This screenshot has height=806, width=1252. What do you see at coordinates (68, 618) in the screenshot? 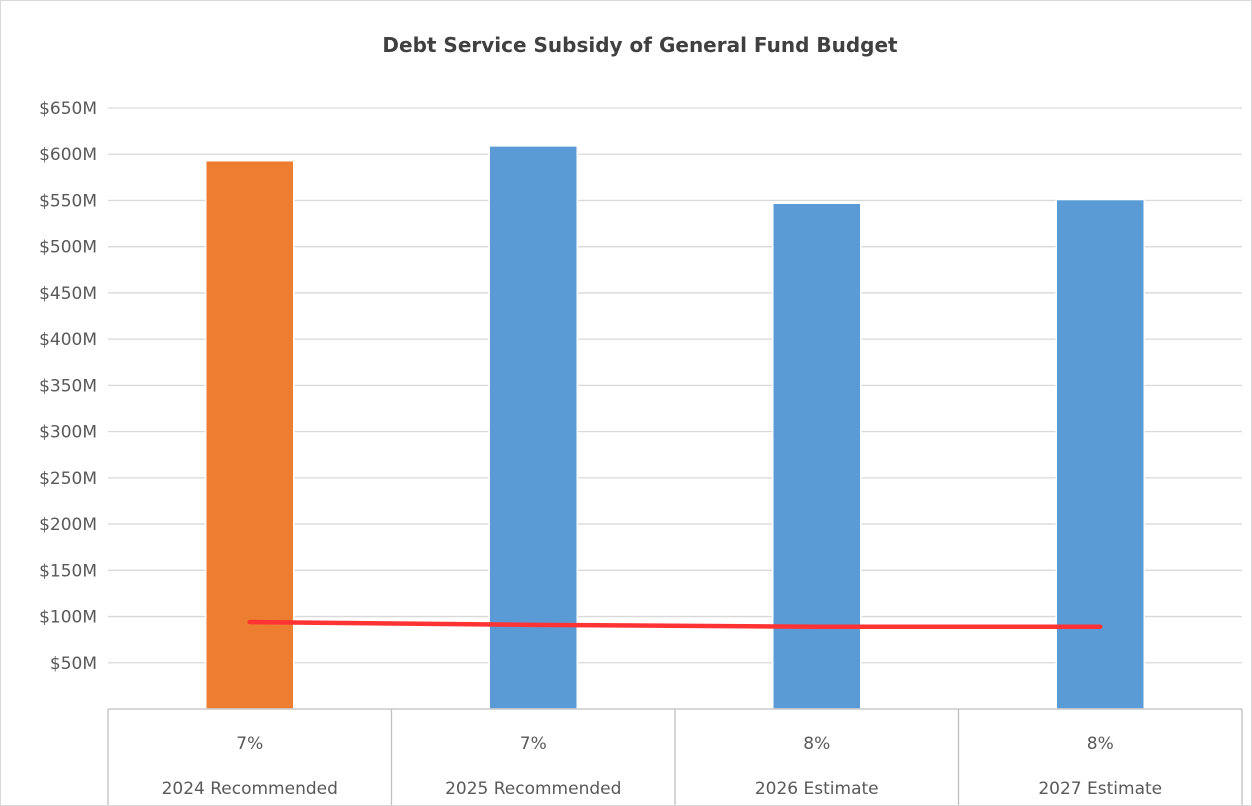
I see `y-tick-label: $100M` at bounding box center [68, 618].